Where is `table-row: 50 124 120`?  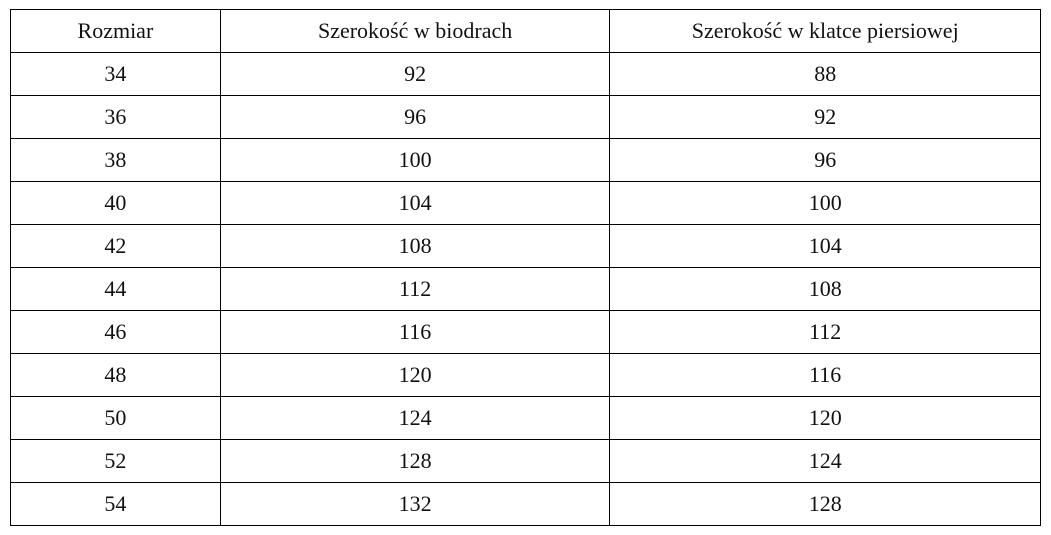 table-row: 50 124 120 is located at coordinates (525, 418).